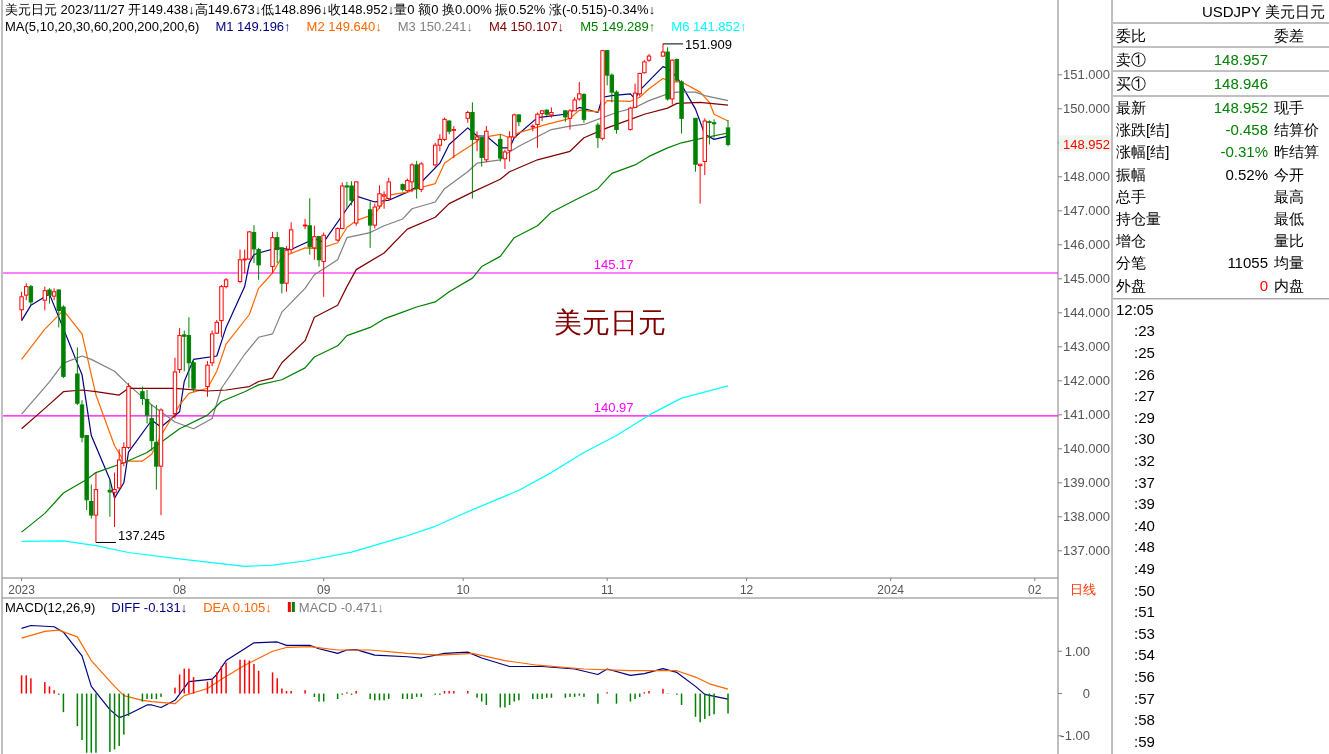 This screenshot has height=754, width=1329. I want to click on y-tick-label: 0, so click(1086, 694).